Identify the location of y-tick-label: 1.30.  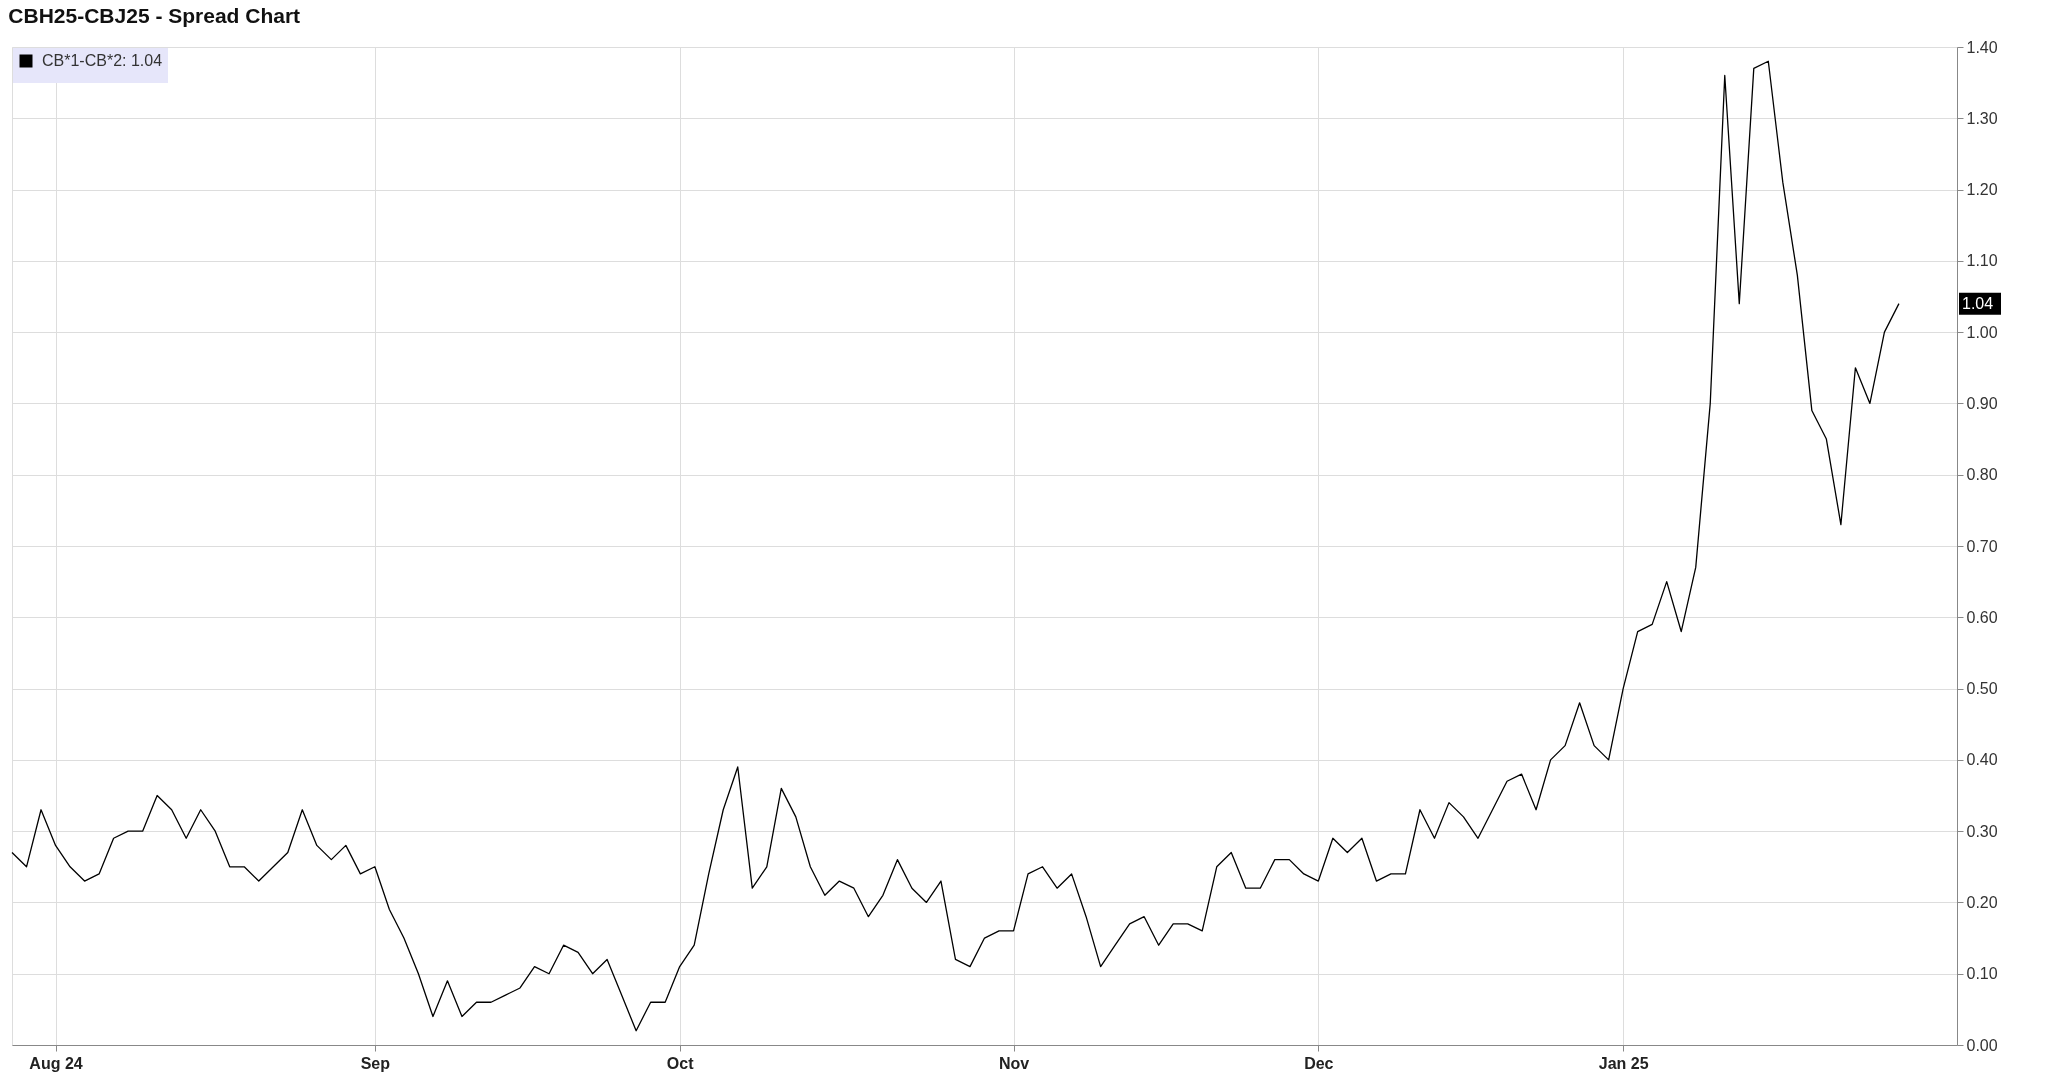
(1982, 118).